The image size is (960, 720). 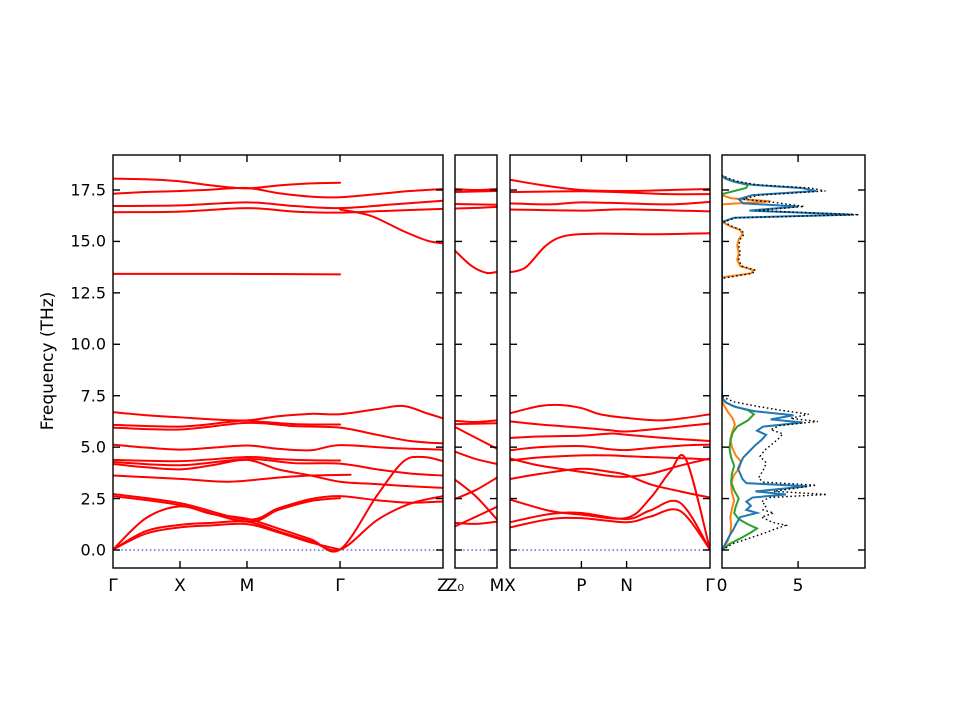 What do you see at coordinates (88, 190) in the screenshot?
I see `y-tick-label: 17.5` at bounding box center [88, 190].